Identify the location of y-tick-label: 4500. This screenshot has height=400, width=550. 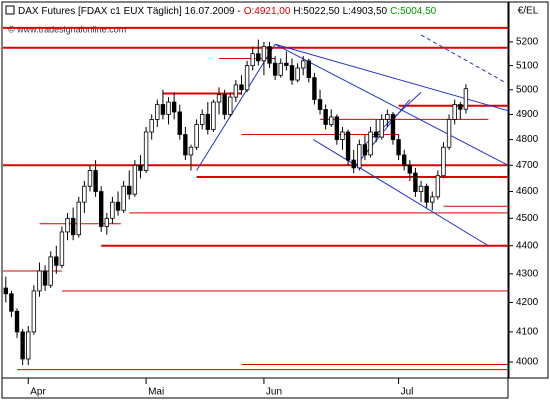
(527, 218).